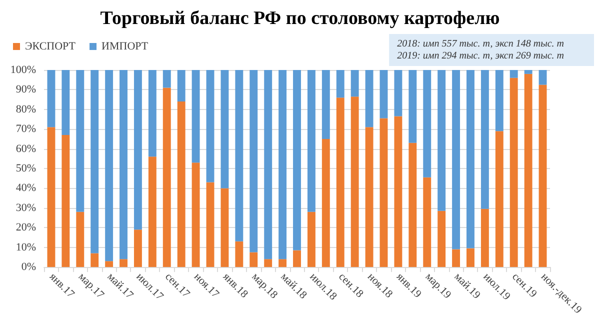 The height and width of the screenshot is (323, 600). I want to click on y-tick-label: 80%, so click(26, 109).